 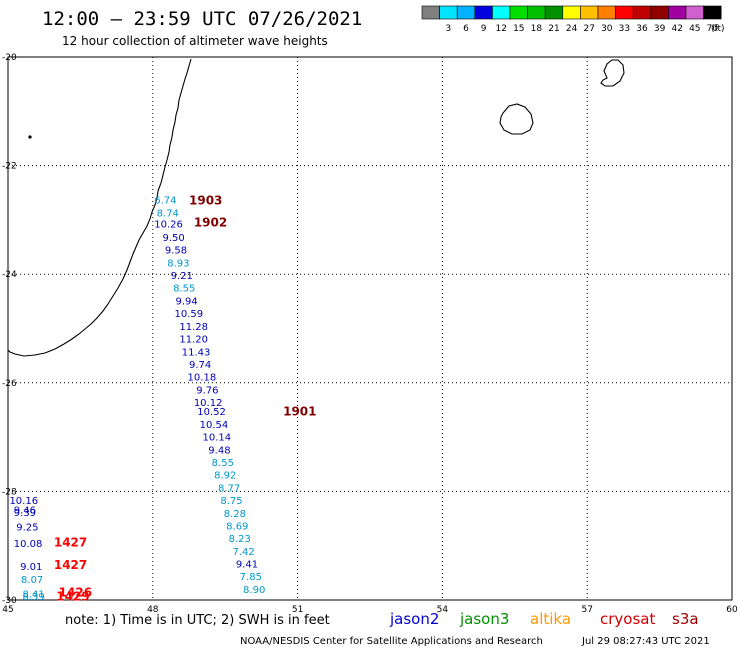 What do you see at coordinates (153, 610) in the screenshot?
I see `lon-tick-label: 48` at bounding box center [153, 610].